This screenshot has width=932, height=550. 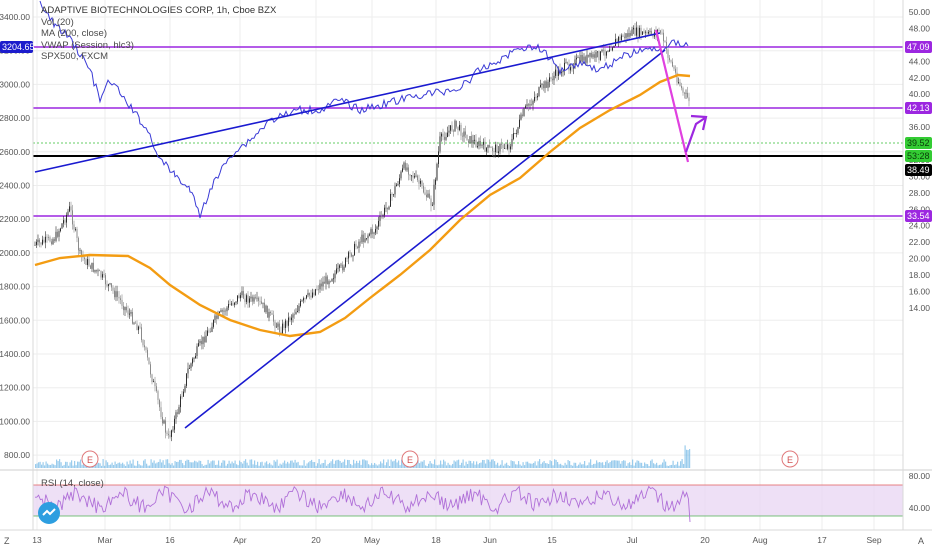 What do you see at coordinates (920, 94) in the screenshot?
I see `right-axis-tick: 40.00` at bounding box center [920, 94].